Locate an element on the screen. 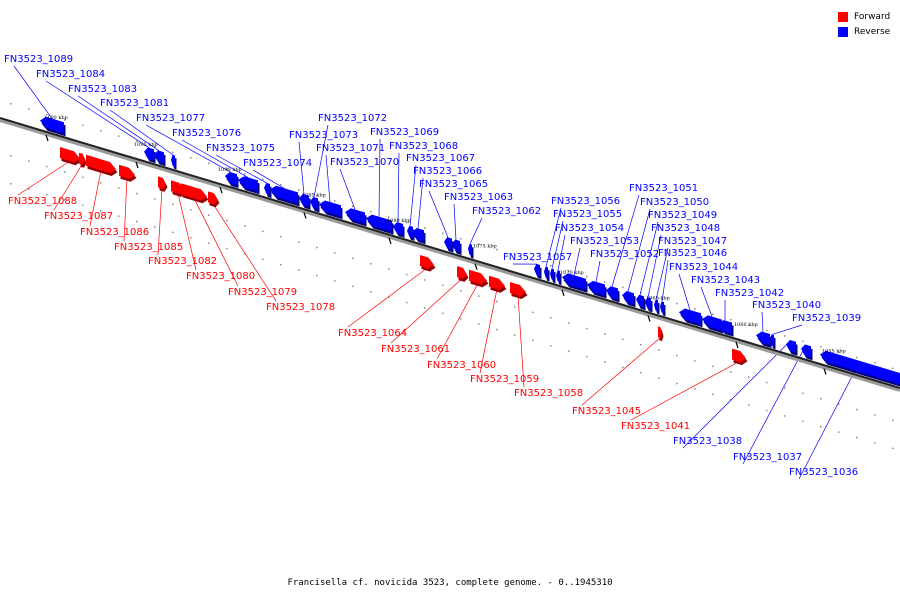 The image size is (900, 600). gene-label: FN3523_1085 is located at coordinates (148, 247).